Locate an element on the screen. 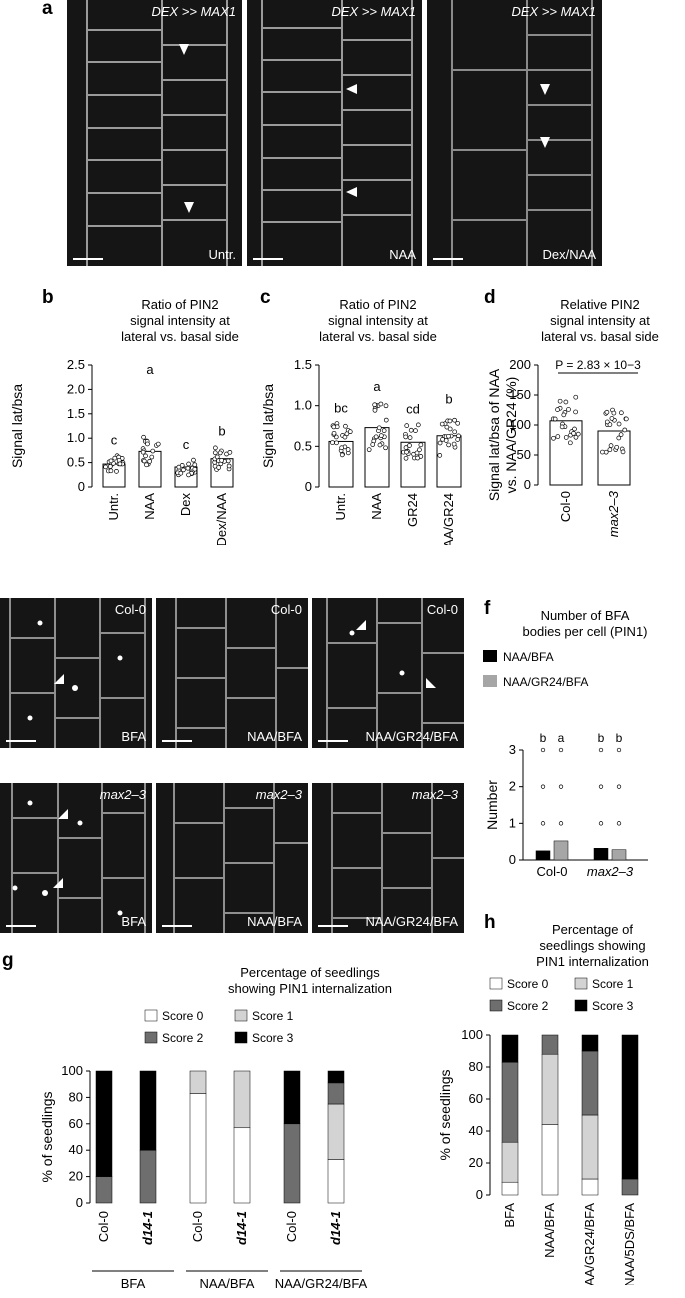 This screenshot has height=1298, width=685. group-label: BFA is located at coordinates (133, 1283).